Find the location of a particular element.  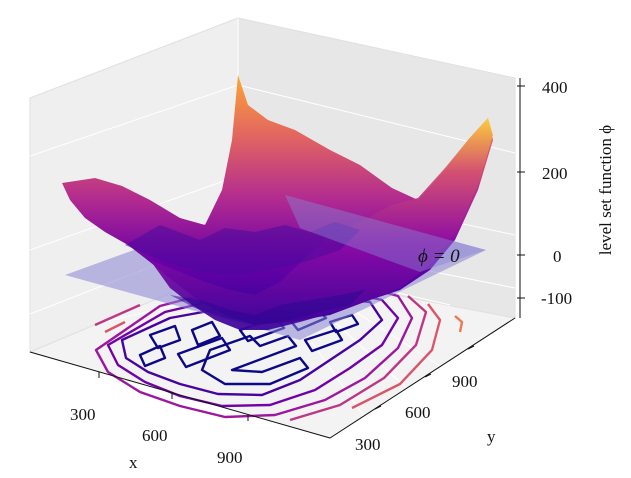

z-ticks is located at coordinates (521, 192).